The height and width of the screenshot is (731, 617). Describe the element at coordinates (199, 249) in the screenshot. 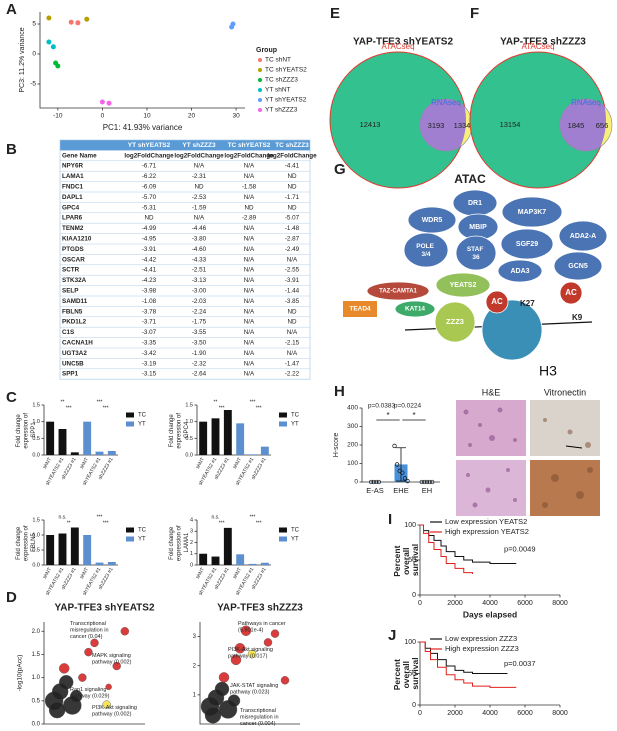

I see `table-cell: -4.60` at that location.